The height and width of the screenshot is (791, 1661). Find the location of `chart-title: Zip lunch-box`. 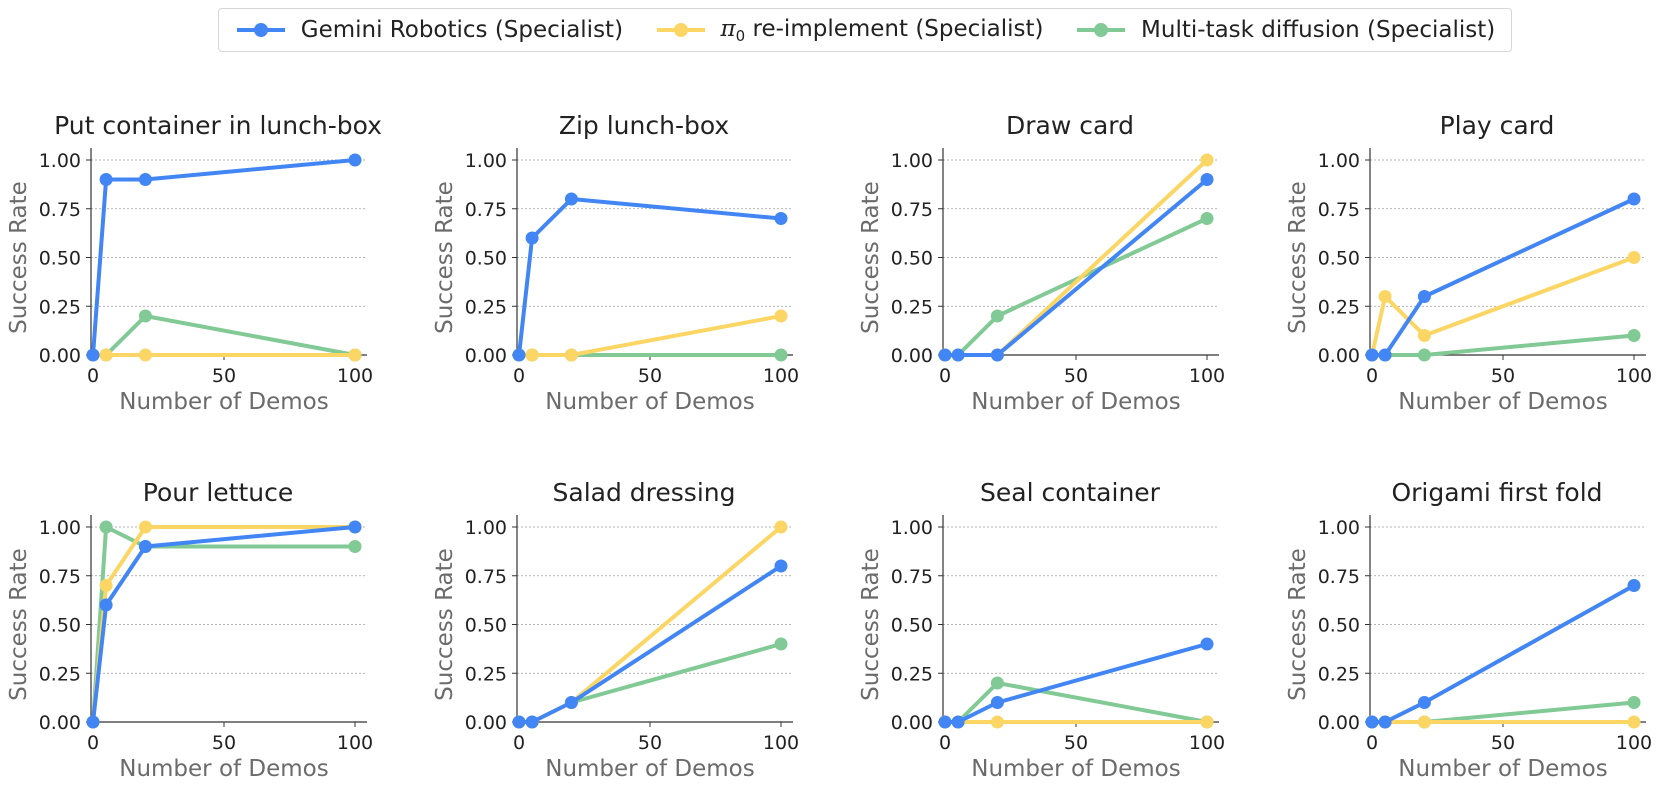

chart-title: Zip lunch-box is located at coordinates (644, 125).